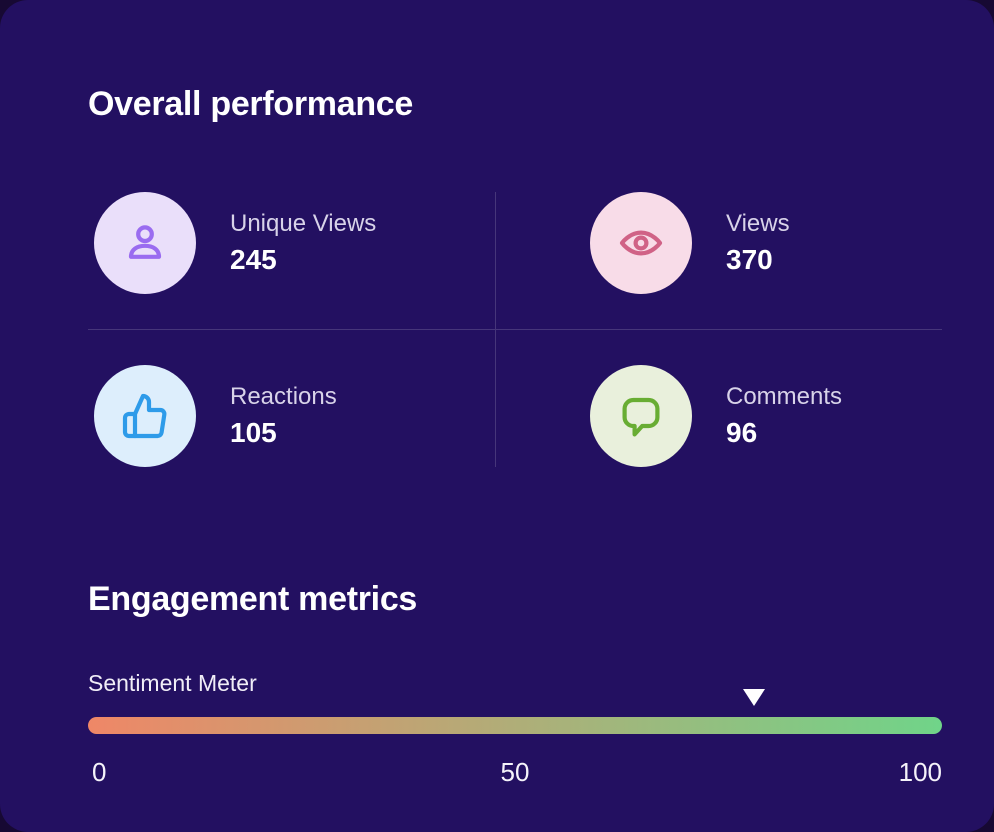  What do you see at coordinates (283, 396) in the screenshot?
I see `metric-label: Reactions` at bounding box center [283, 396].